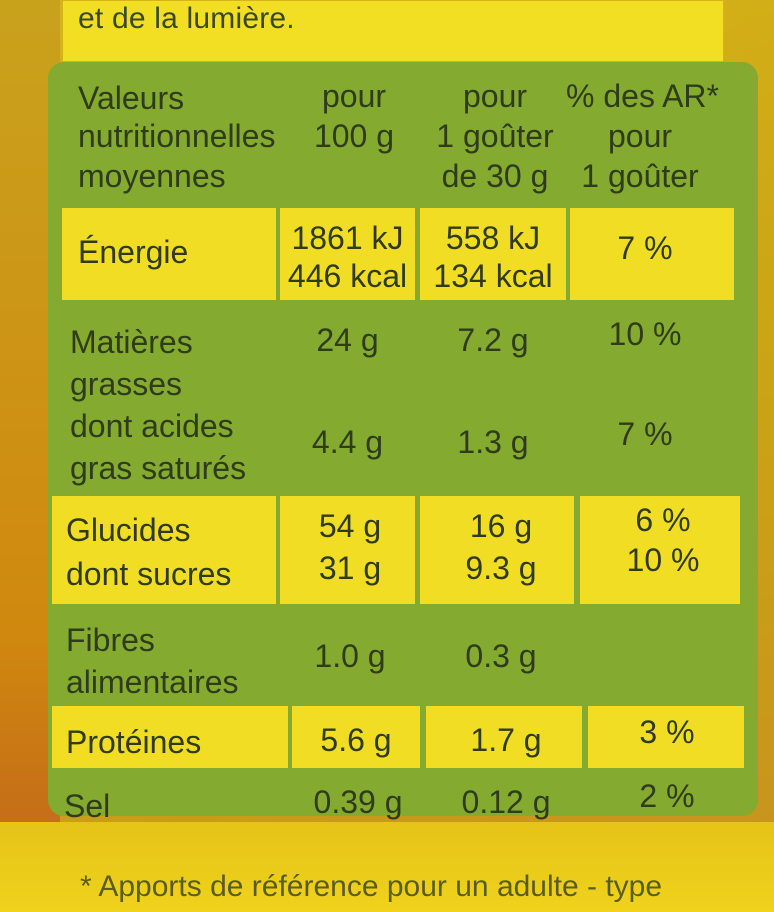 The width and height of the screenshot is (774, 912). I want to click on energie-per30-kj: 558 kJ, so click(493, 238).